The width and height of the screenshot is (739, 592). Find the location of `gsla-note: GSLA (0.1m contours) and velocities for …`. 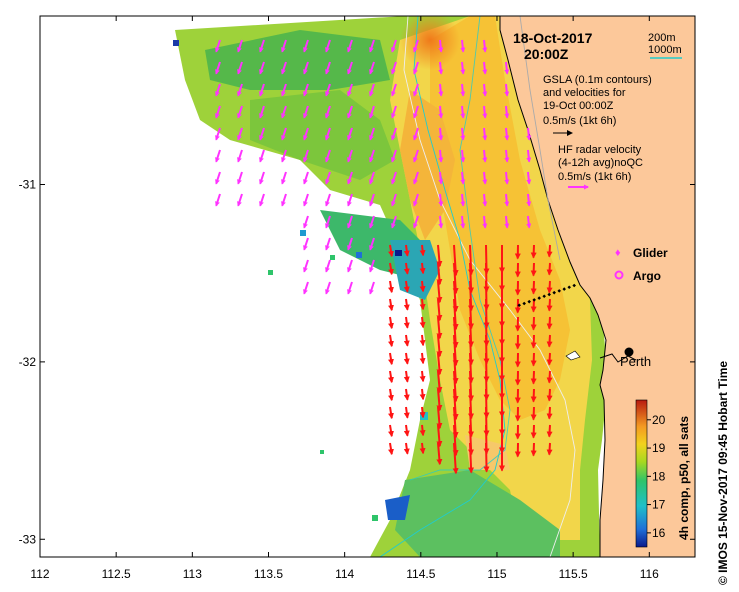

gsla-note: GSLA (0.1m contours) and velocities for … is located at coordinates (597, 105).